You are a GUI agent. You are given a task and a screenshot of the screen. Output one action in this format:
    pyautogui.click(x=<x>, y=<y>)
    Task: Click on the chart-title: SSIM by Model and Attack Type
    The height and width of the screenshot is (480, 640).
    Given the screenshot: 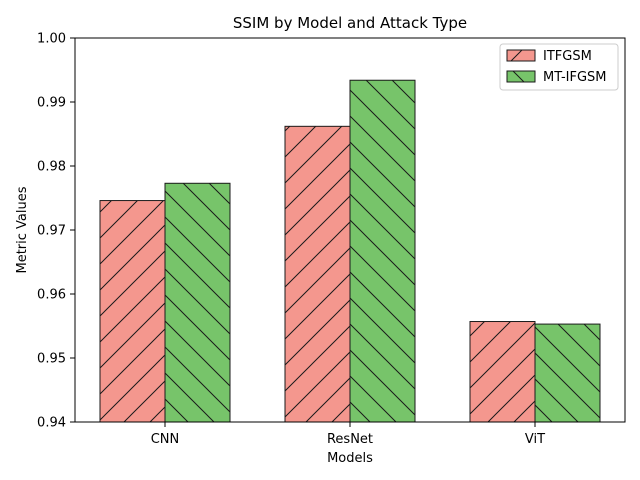 What is the action you would take?
    pyautogui.click(x=350, y=23)
    